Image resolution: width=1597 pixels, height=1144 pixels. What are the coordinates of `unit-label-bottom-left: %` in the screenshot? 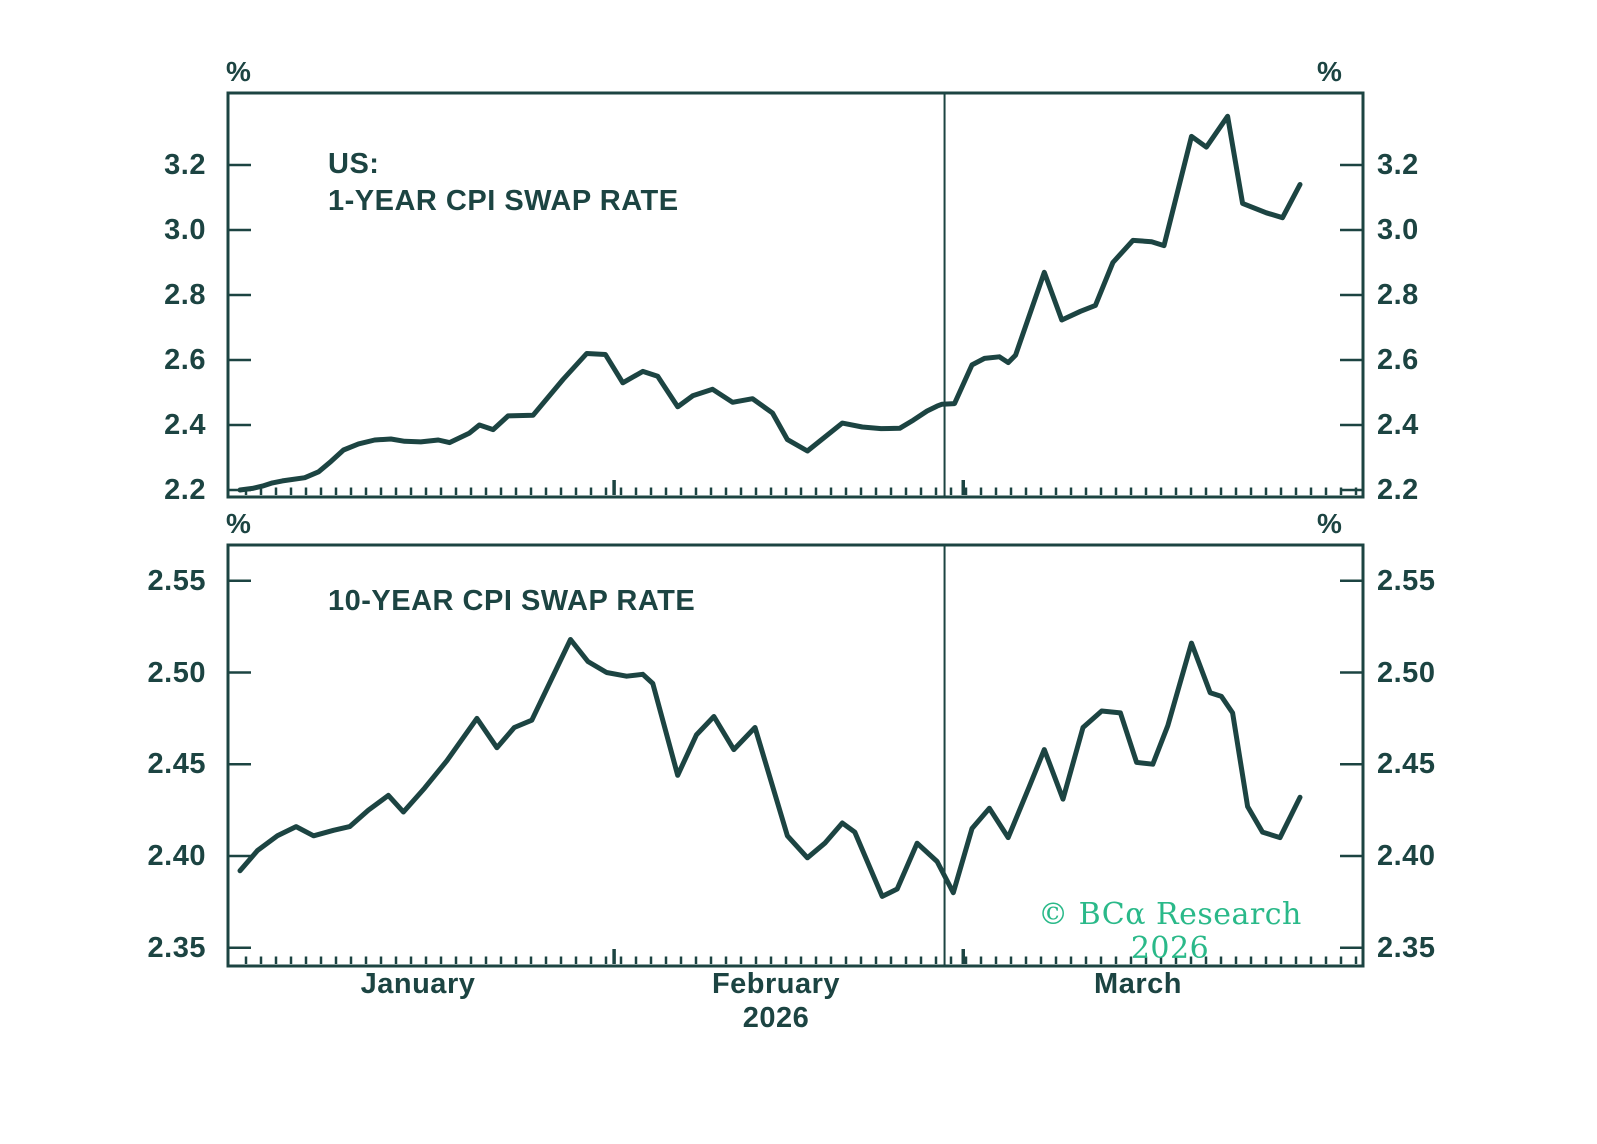 It's located at (239, 523).